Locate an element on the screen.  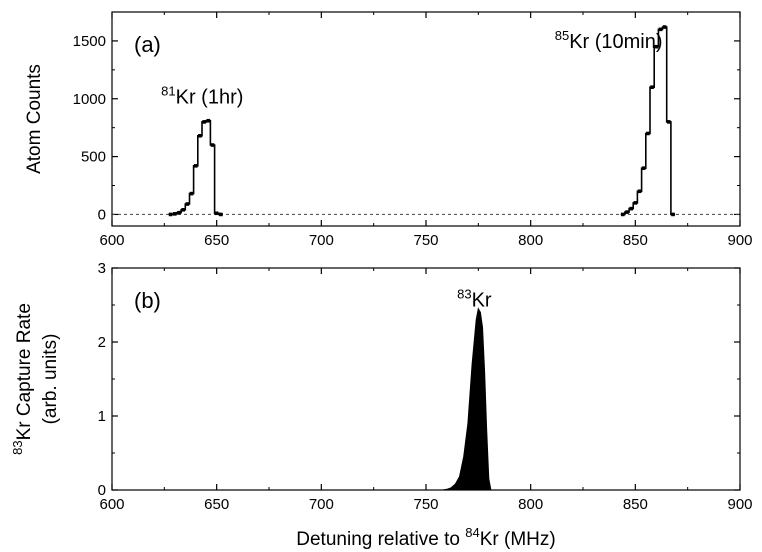
y-tick-label: 500 is located at coordinates (93, 157).